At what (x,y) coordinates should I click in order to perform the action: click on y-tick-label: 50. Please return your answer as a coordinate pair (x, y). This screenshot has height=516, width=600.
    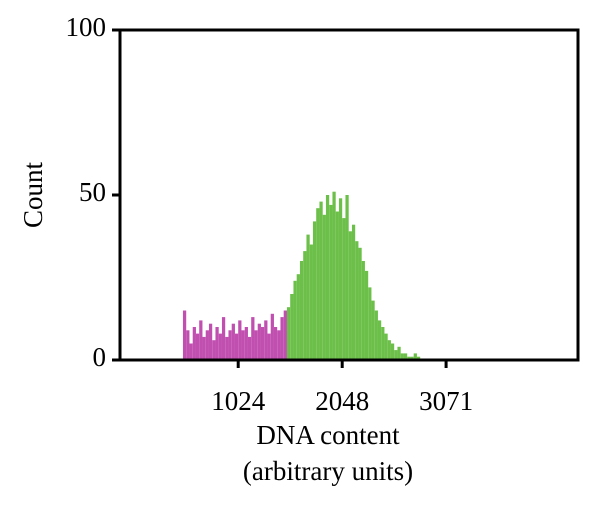
    Looking at the image, I should click on (92, 192).